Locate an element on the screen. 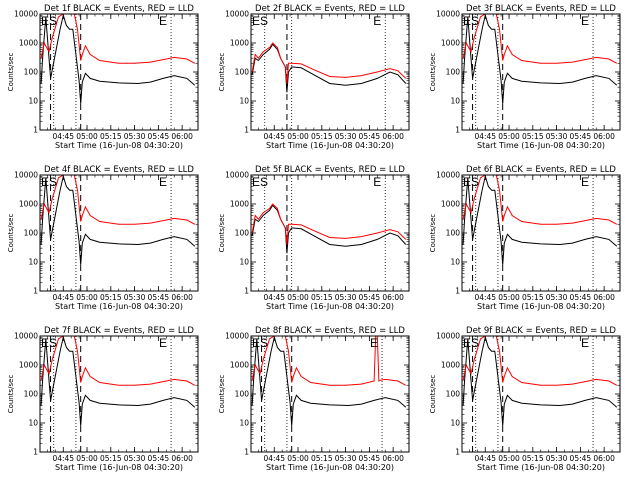  panel-title: Det 9f BLACK = Events, RED = LLD is located at coordinates (541, 331).